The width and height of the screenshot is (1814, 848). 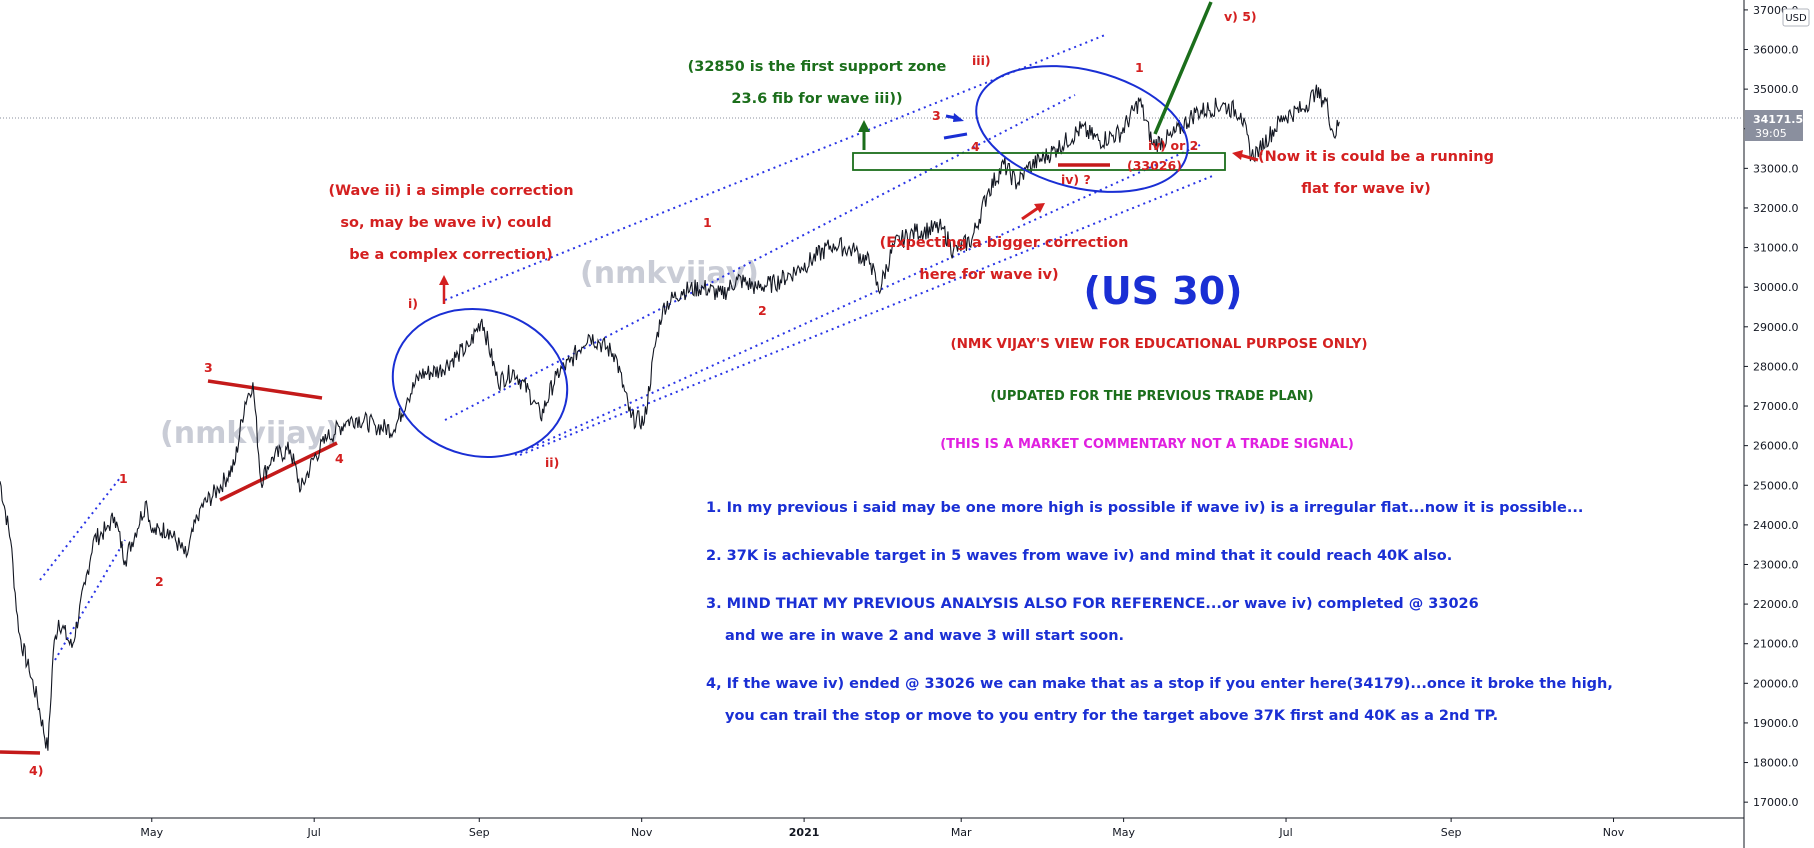 I want to click on y-tick-label: 33000.0, so click(x=1776, y=168).